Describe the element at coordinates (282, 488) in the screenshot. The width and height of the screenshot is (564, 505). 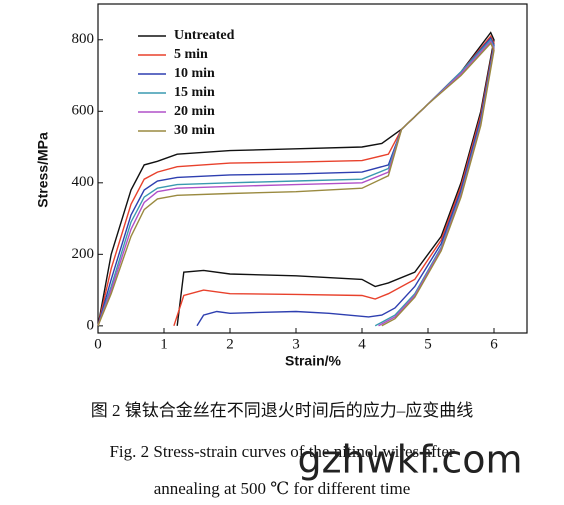
I see `caption-en: annealing at 500 ℃ for different time` at that location.